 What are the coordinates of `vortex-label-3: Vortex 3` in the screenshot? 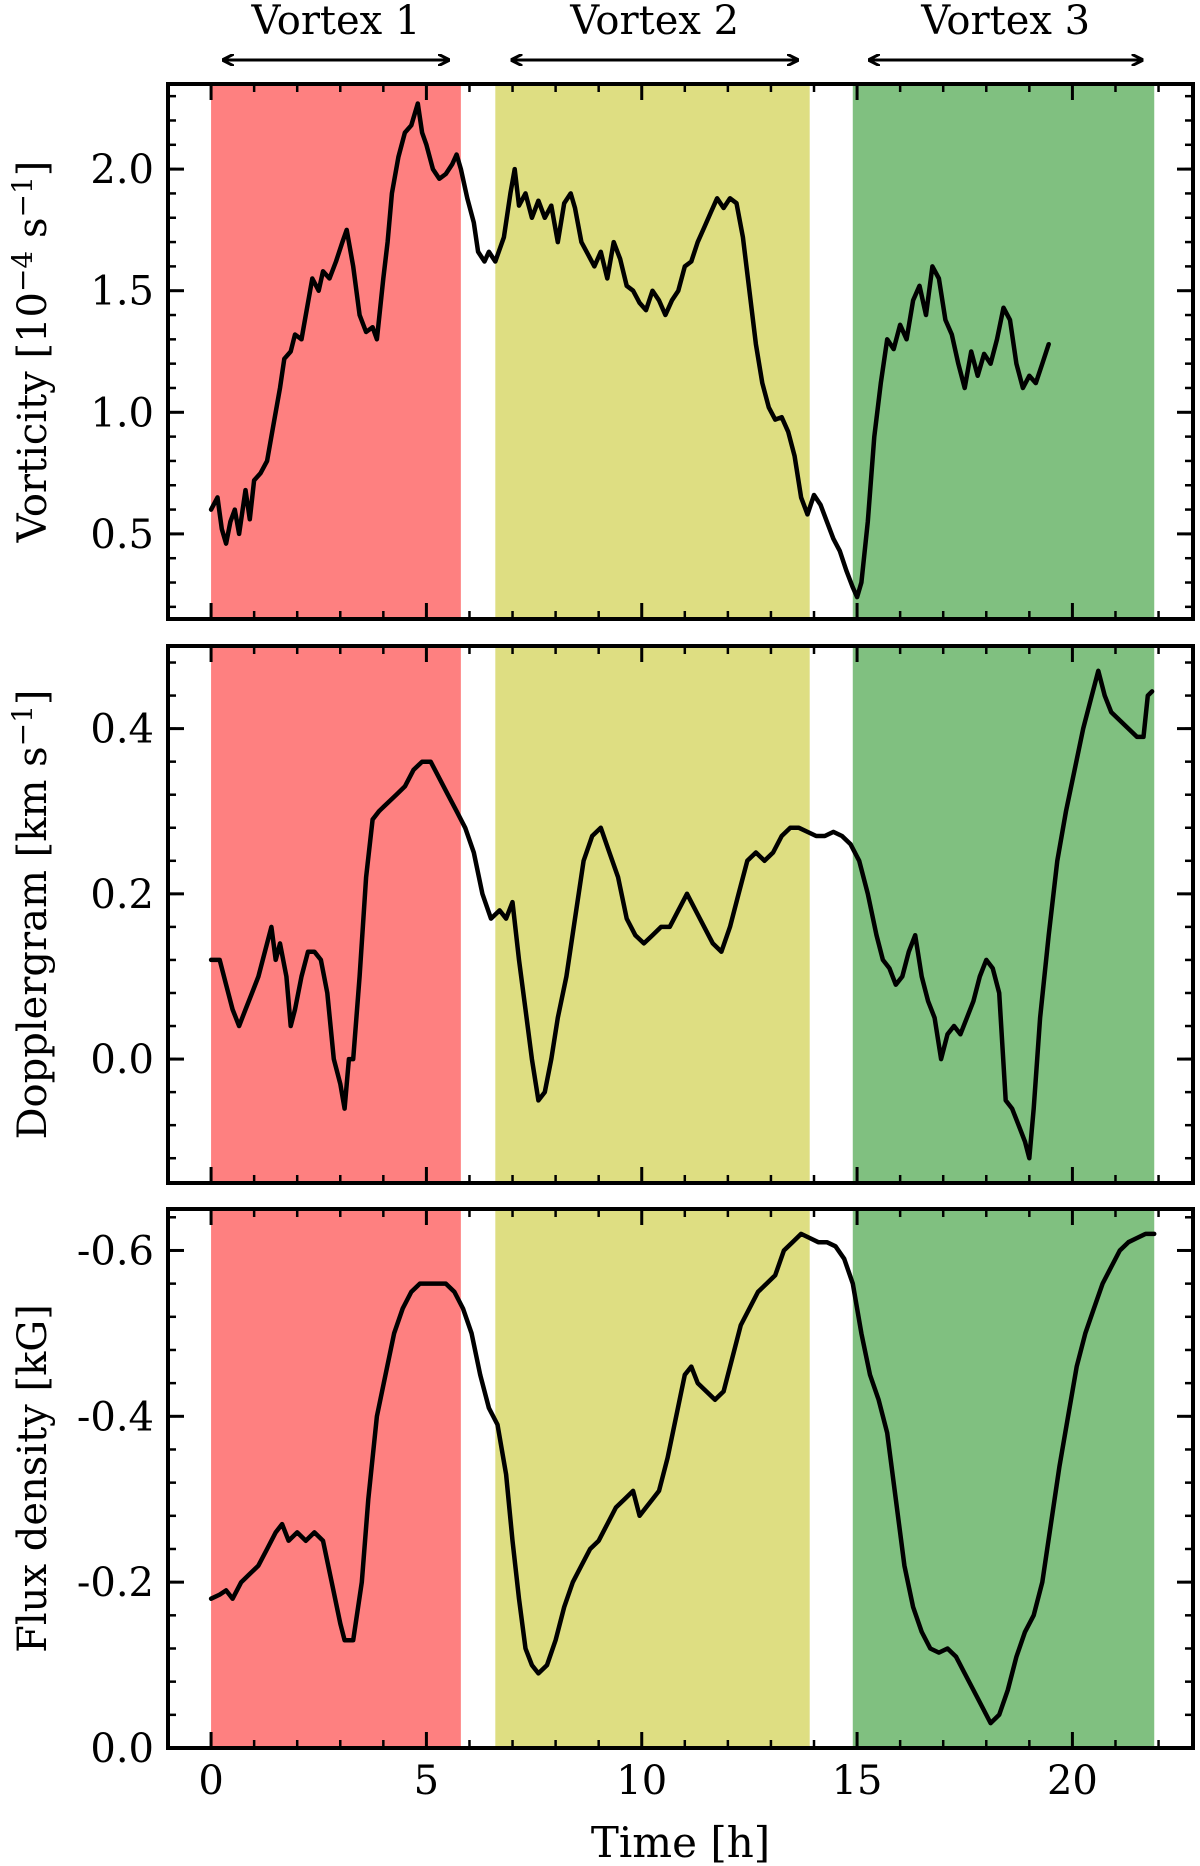 It's located at (1005, 22).